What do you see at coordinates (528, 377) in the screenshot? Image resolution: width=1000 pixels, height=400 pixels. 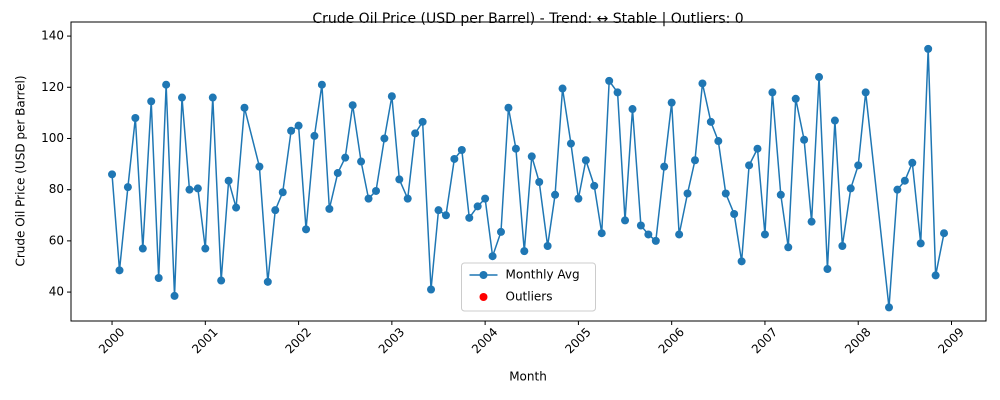 I see `x-axis-label: Month` at bounding box center [528, 377].